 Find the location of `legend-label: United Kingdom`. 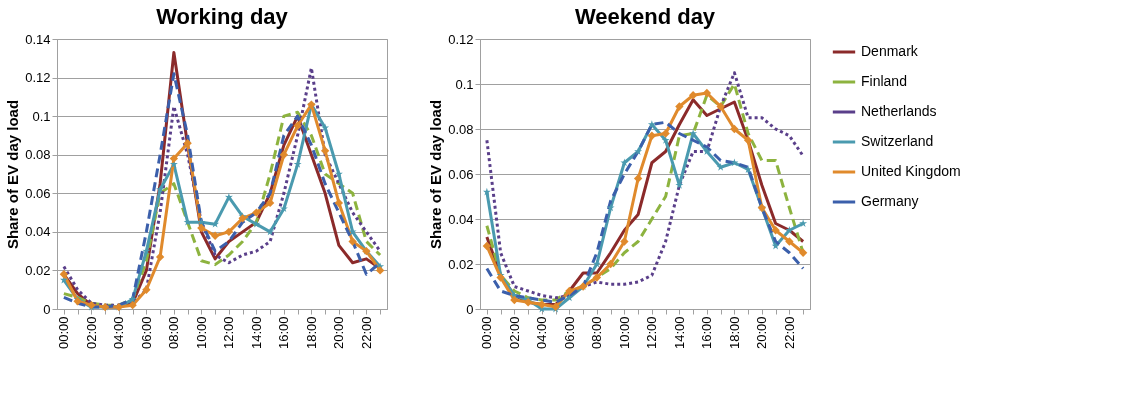

legend-label: United Kingdom is located at coordinates (911, 171).